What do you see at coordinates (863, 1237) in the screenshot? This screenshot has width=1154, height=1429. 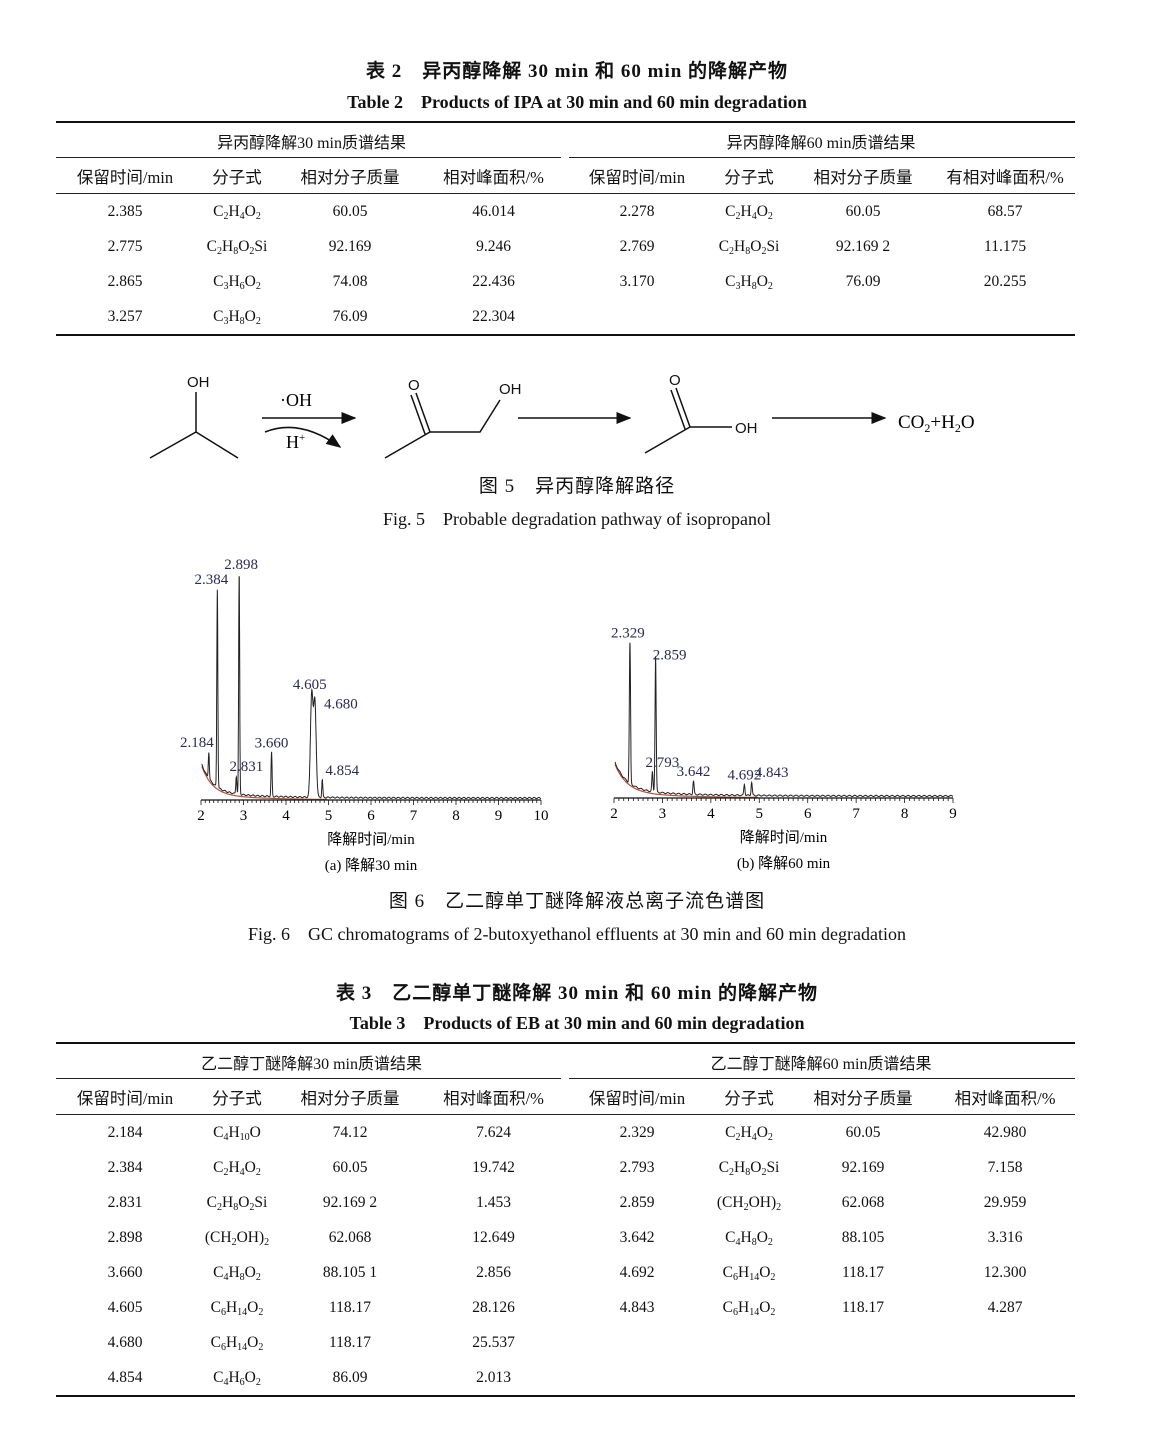 I see `table-cell: 88.105` at bounding box center [863, 1237].